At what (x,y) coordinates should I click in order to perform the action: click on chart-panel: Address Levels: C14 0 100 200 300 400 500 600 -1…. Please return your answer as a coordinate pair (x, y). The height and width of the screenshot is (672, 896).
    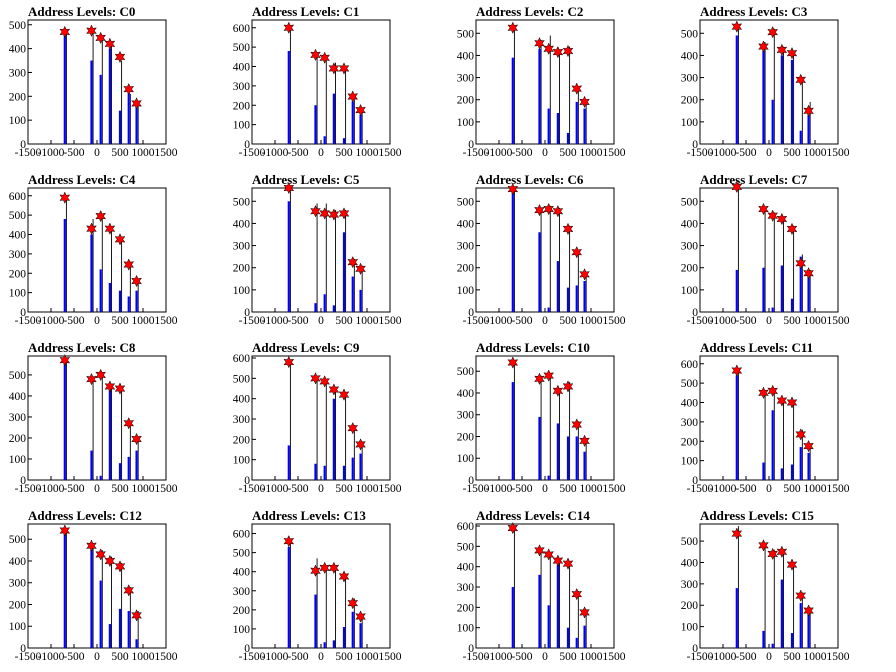
    Looking at the image, I should click on (560, 588).